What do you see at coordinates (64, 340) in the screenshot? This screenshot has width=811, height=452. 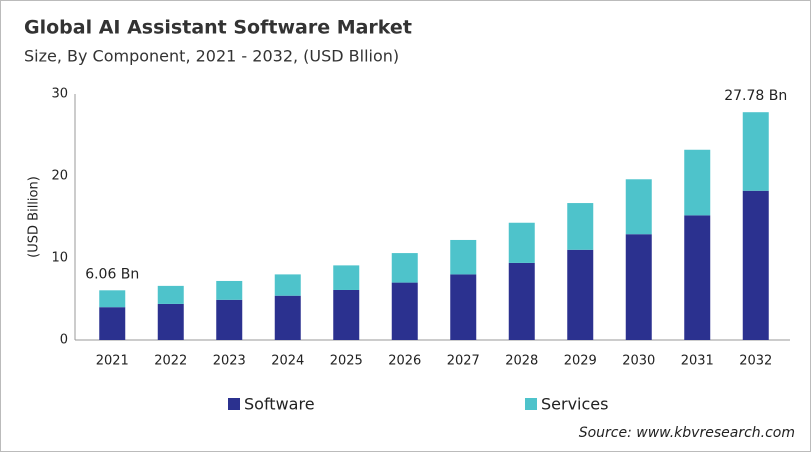 I see `y-tick-label: 0` at bounding box center [64, 340].